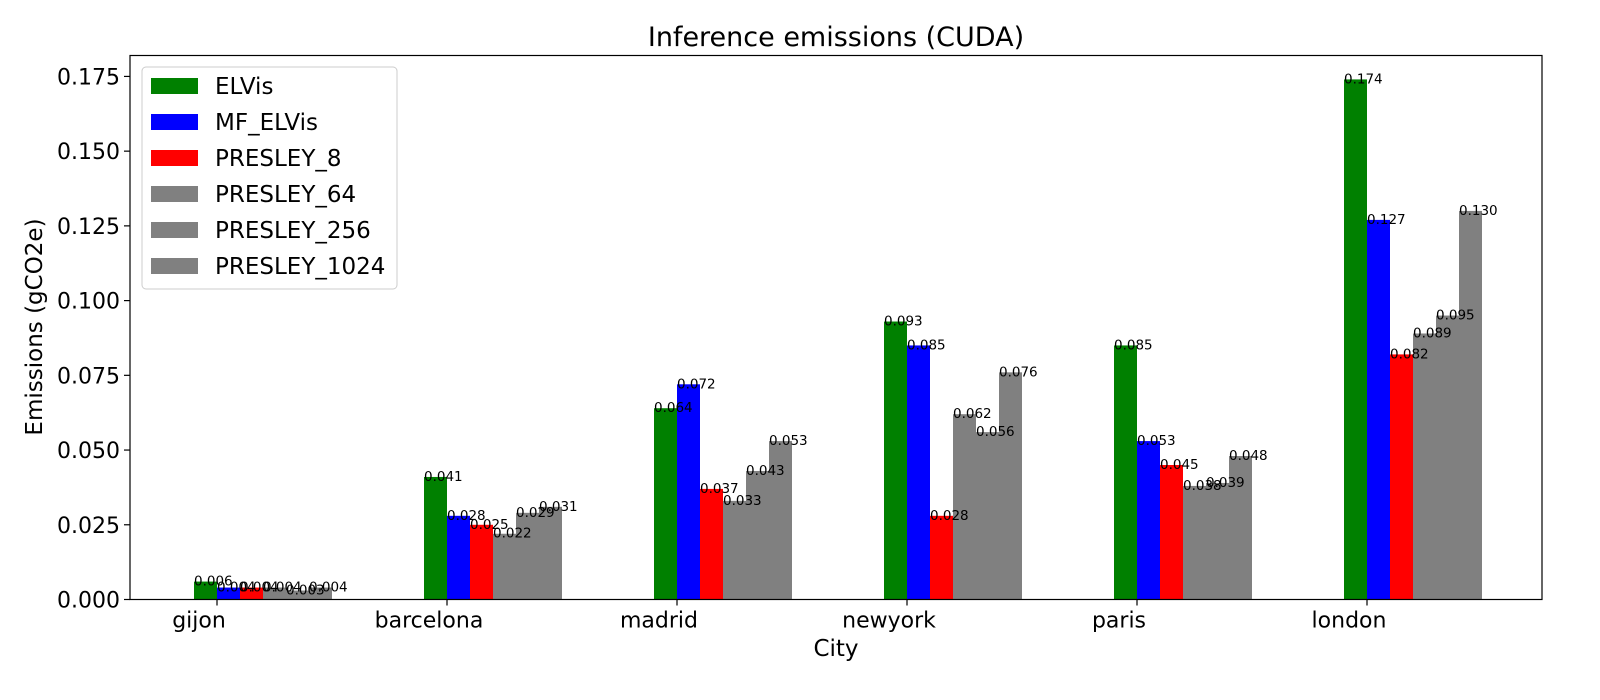 The height and width of the screenshot is (700, 1600). Describe the element at coordinates (659, 621) in the screenshot. I see `x-tick-label: madrid` at that location.